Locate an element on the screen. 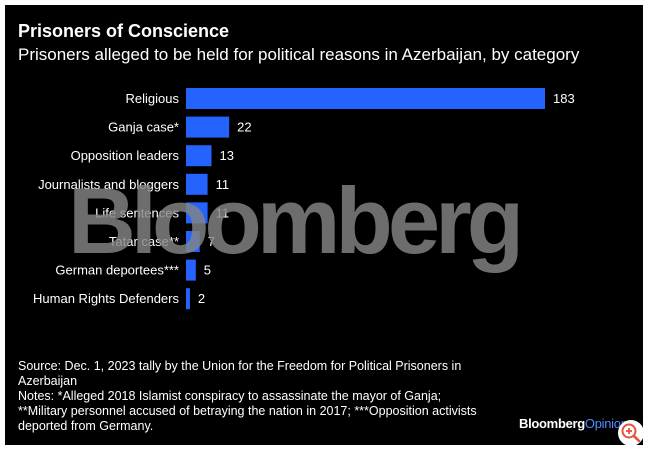 The width and height of the screenshot is (650, 452). category-label: Opposition leaders is located at coordinates (125, 155).